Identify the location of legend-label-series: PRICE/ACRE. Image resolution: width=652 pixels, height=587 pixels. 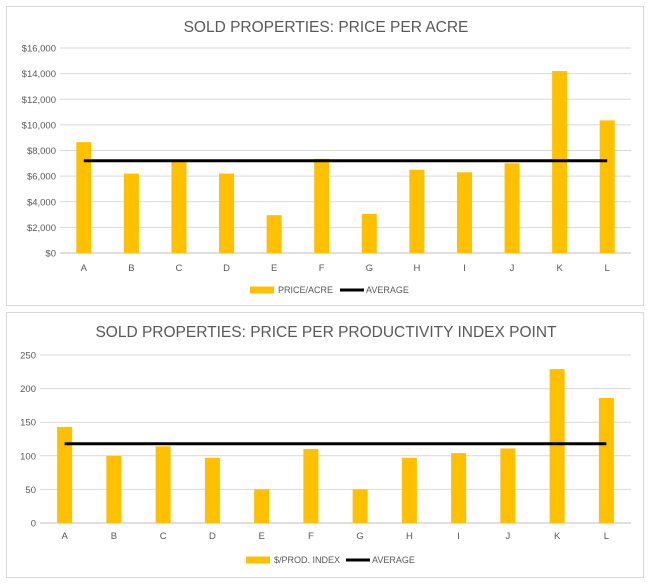
(305, 290).